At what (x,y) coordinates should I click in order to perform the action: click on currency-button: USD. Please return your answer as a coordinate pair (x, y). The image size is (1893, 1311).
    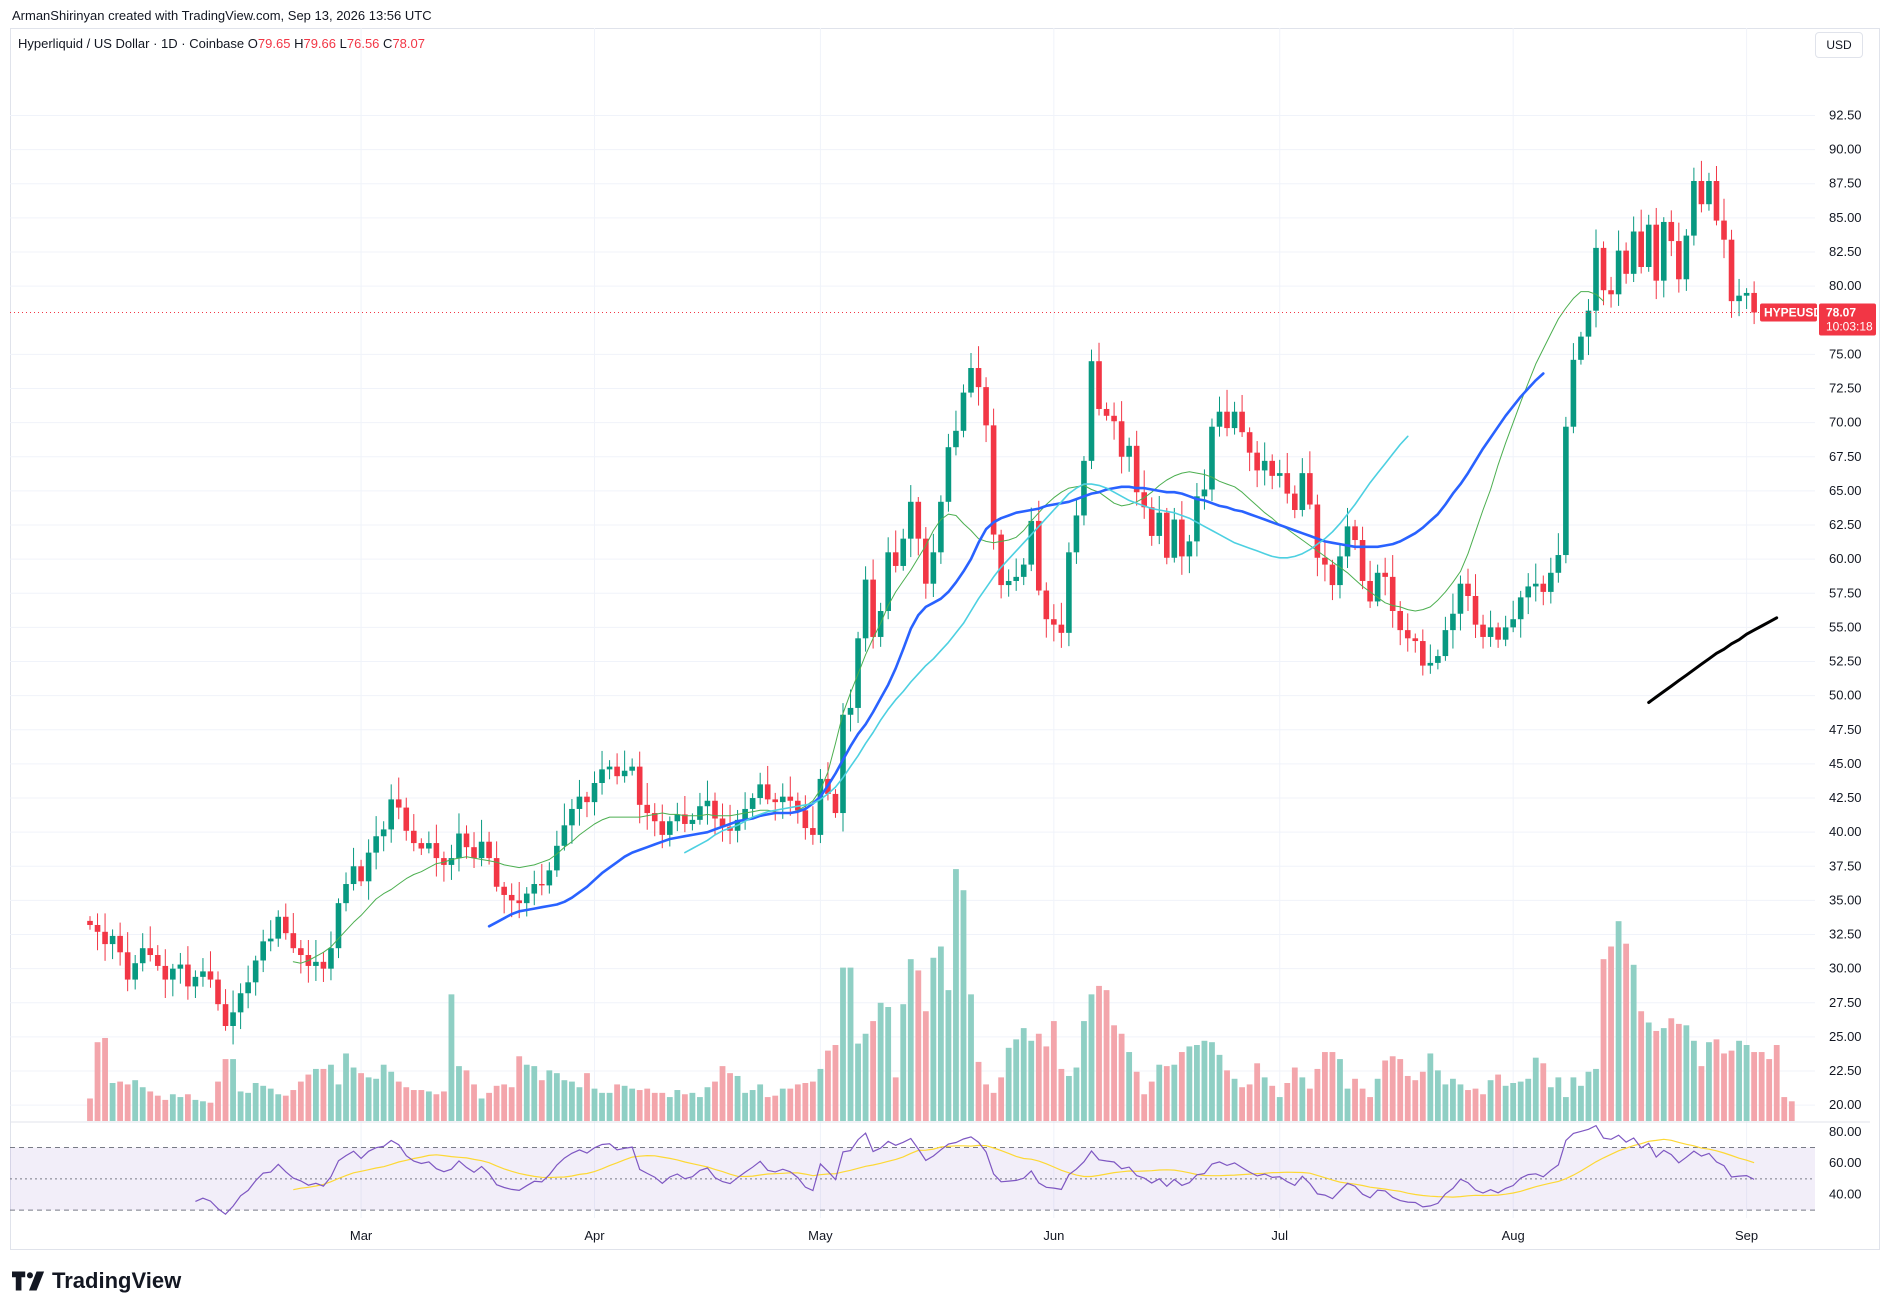
    Looking at the image, I should click on (1839, 45).